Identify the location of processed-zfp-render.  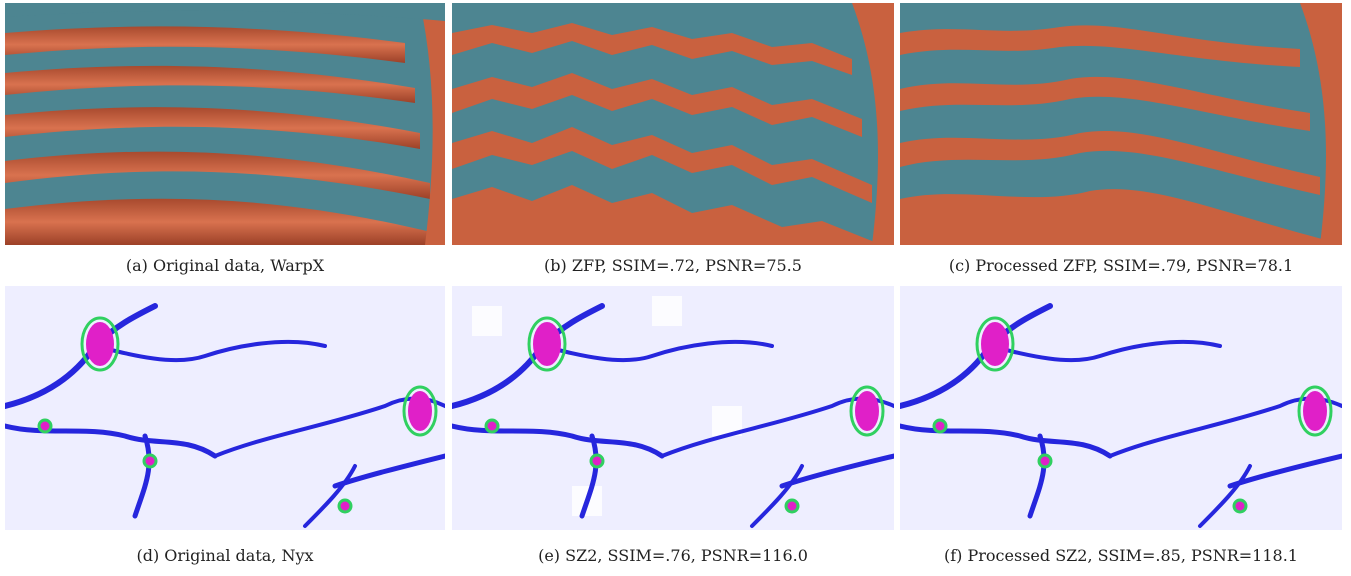
(1121, 124).